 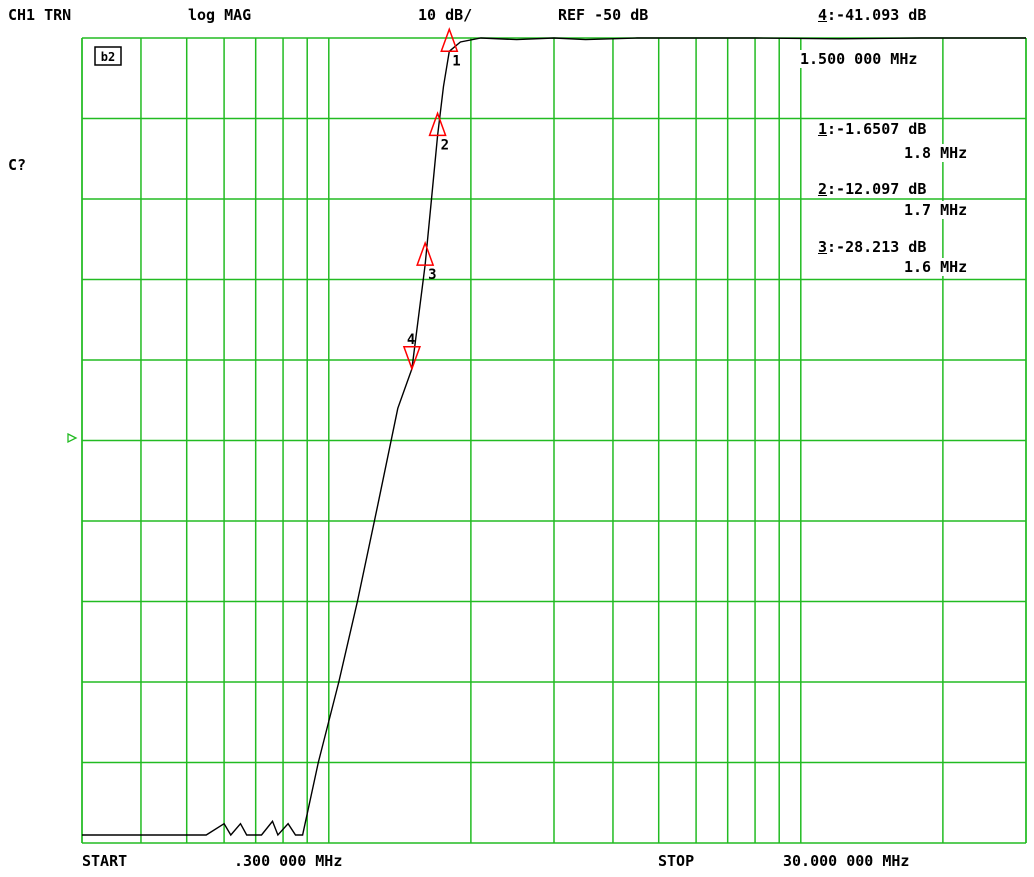 What do you see at coordinates (676, 861) in the screenshot?
I see `stop-label: STOP` at bounding box center [676, 861].